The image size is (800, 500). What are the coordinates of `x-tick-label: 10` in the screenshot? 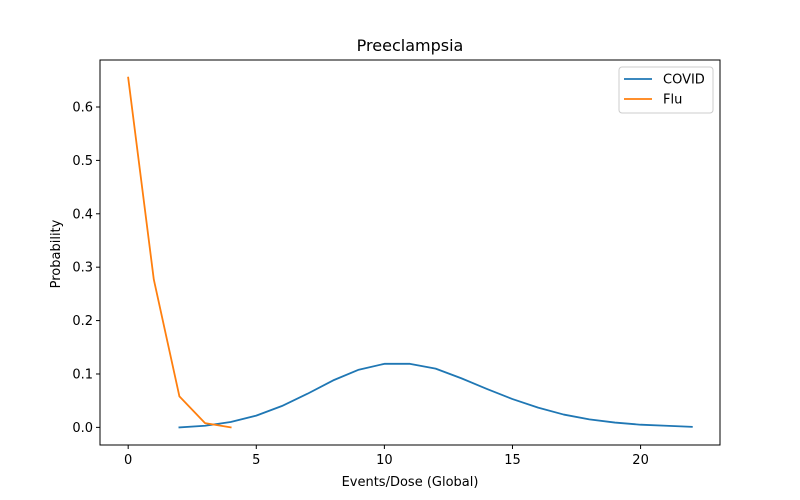 It's located at (384, 460).